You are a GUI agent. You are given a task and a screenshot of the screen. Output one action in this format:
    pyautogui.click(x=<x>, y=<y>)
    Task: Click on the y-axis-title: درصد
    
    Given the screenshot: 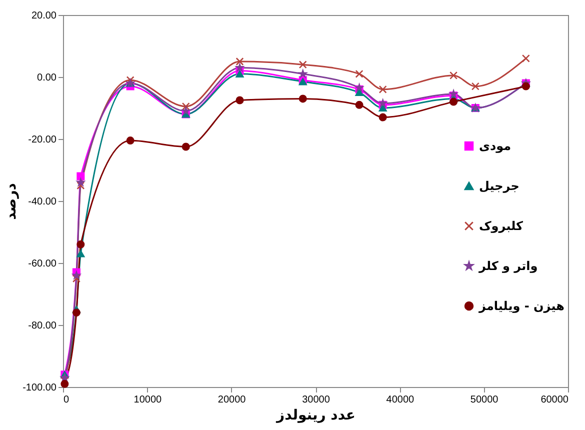 What is the action you would take?
    pyautogui.click(x=12, y=201)
    